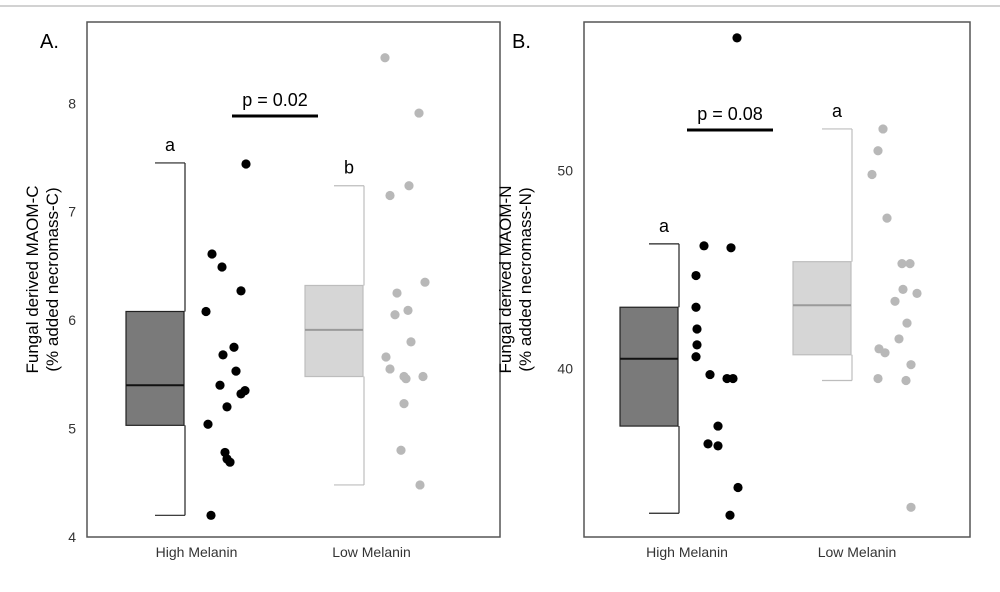 Image resolution: width=1000 pixels, height=592 pixels. I want to click on y-tick-label: 7, so click(72, 212).